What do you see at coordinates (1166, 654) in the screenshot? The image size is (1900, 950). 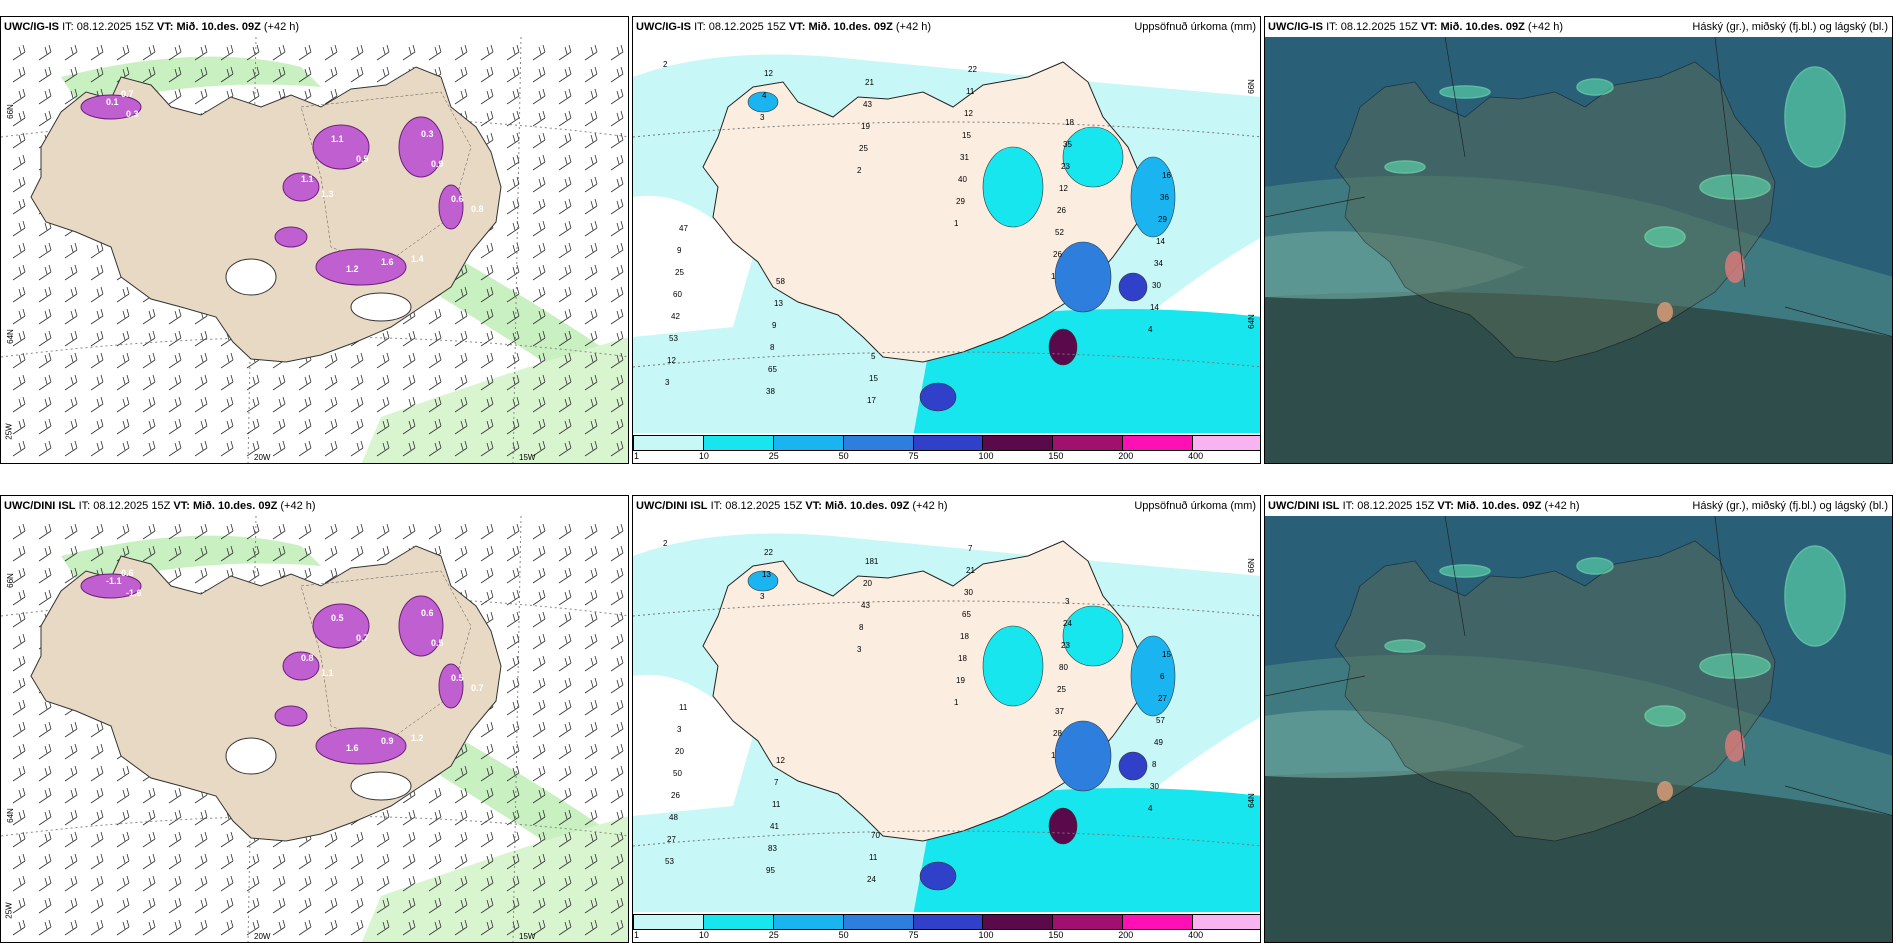 I see `precip-value: 15` at bounding box center [1166, 654].